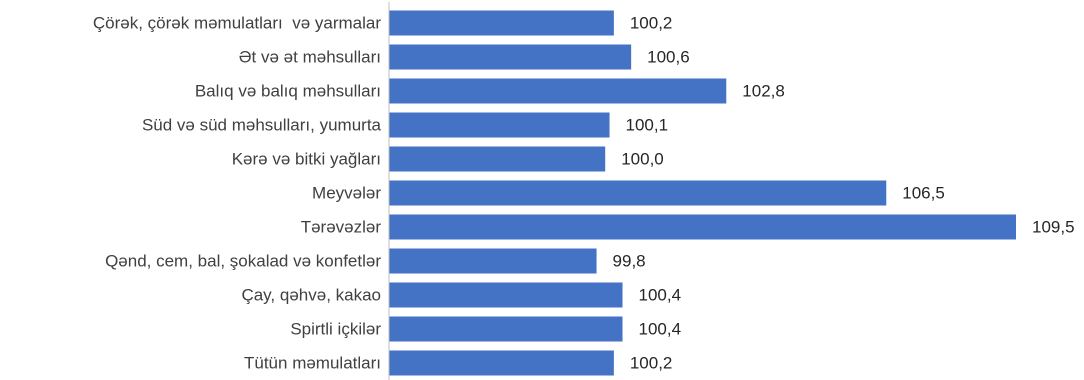  Describe the element at coordinates (763, 91) in the screenshot. I see `value-label: 102,8` at that location.